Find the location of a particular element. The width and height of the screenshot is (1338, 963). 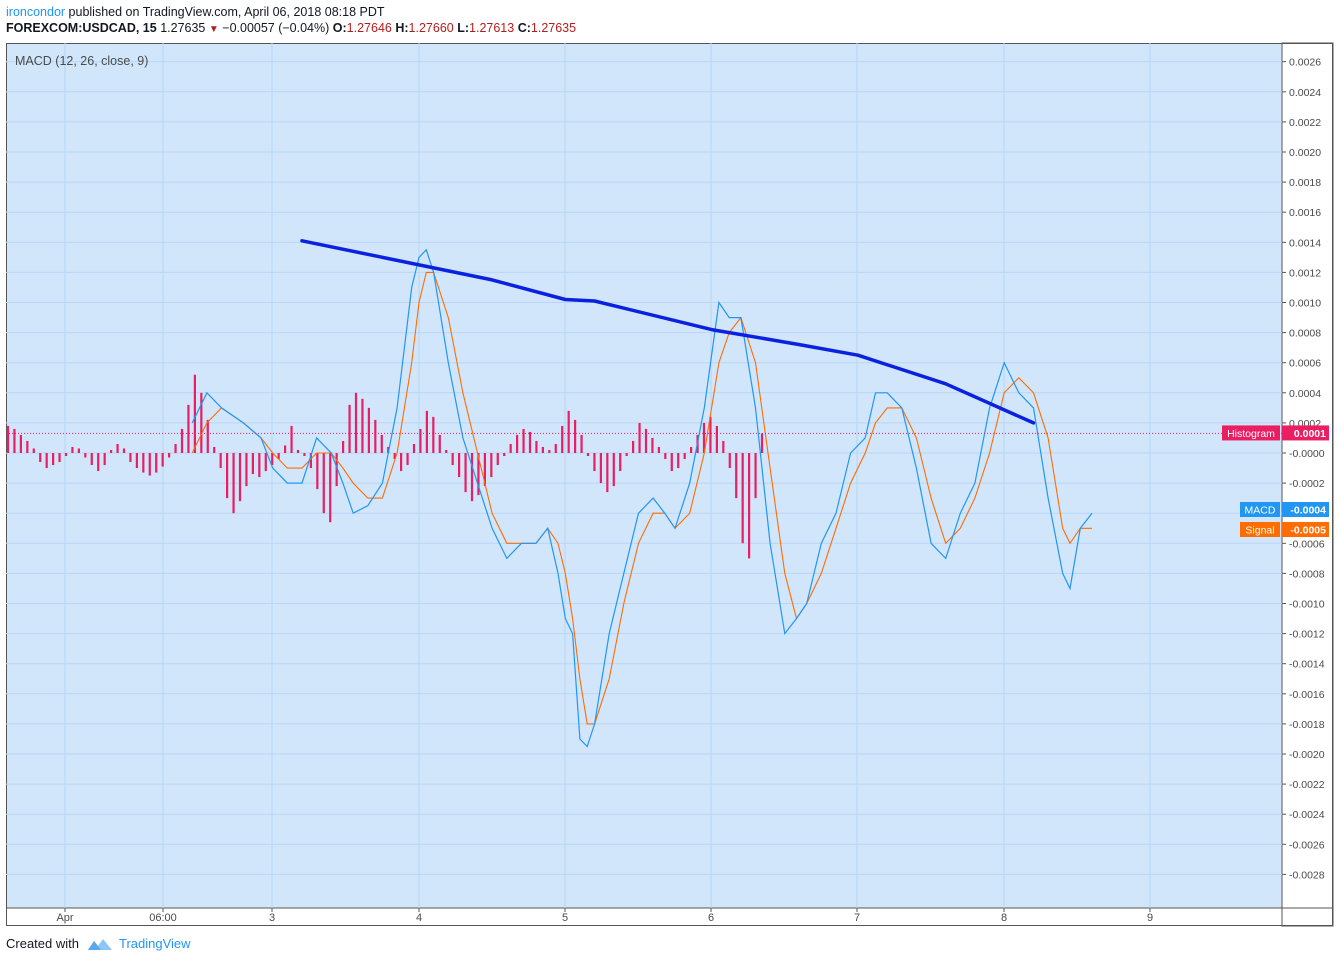

x-tick-label: 8 is located at coordinates (1004, 918).